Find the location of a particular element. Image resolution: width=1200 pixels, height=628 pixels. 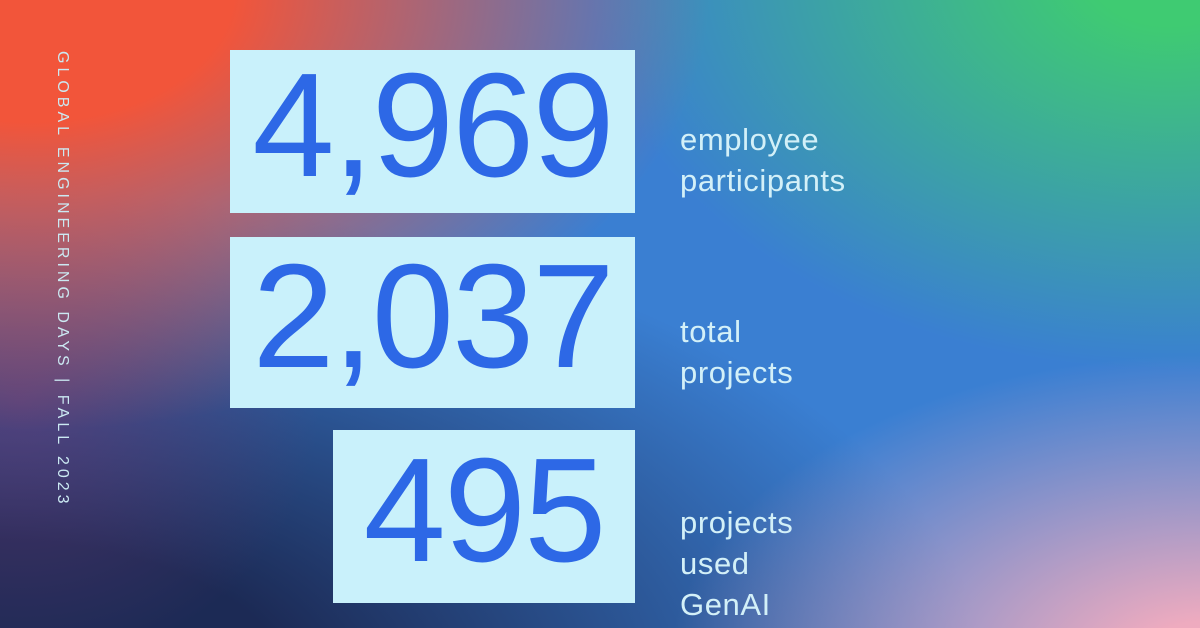

stat-label-total-projects: total projects is located at coordinates (736, 352).